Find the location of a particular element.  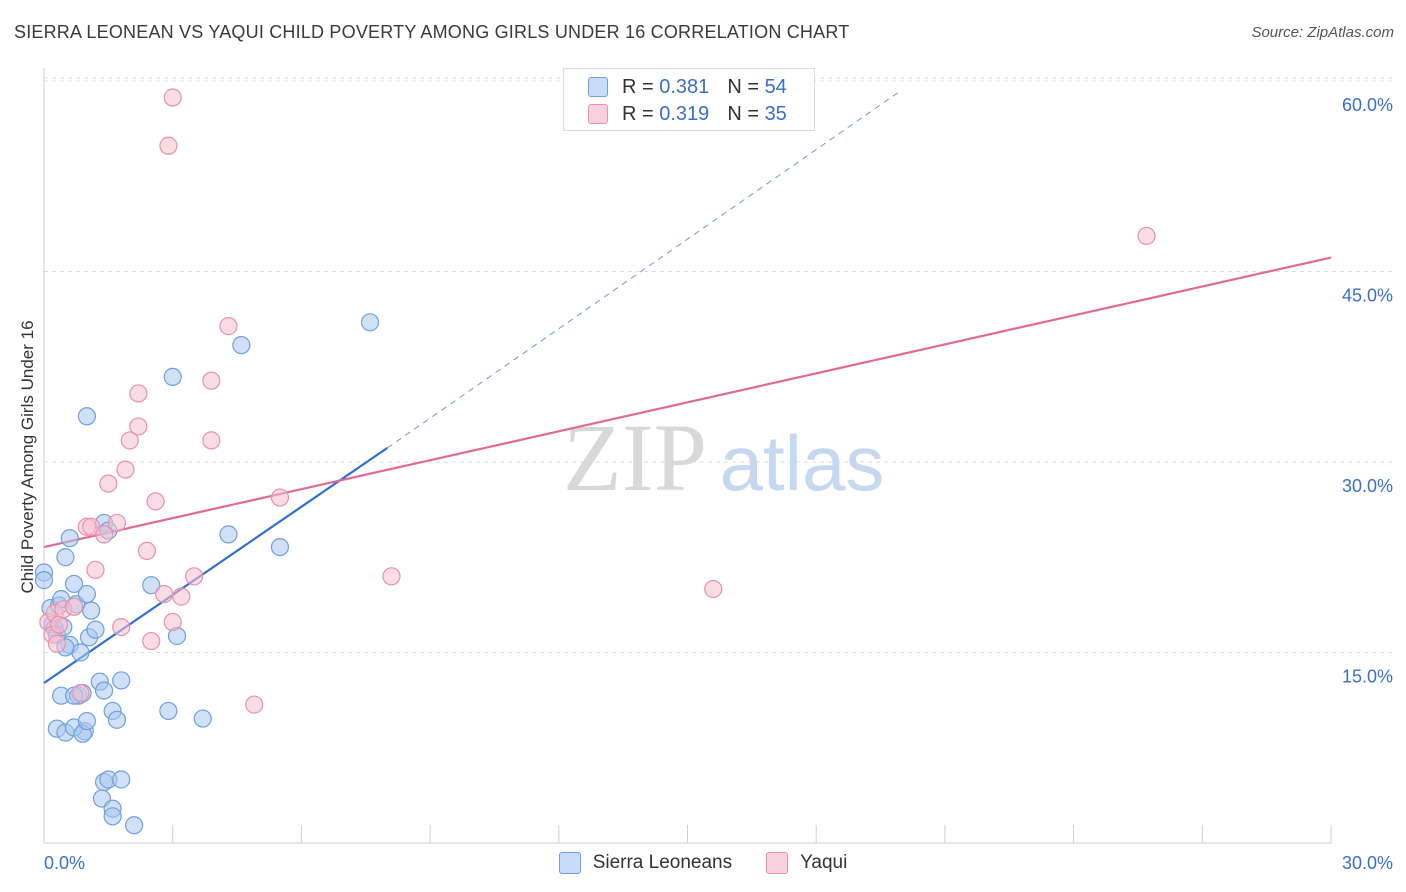

series-label: Yaqui is located at coordinates (824, 862).